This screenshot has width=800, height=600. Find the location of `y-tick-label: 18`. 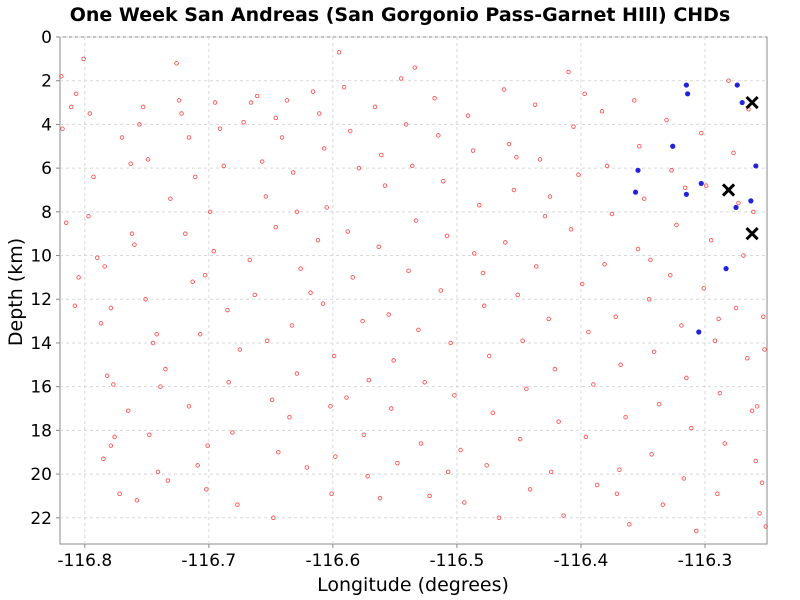

y-tick-label: 18 is located at coordinates (41, 431).